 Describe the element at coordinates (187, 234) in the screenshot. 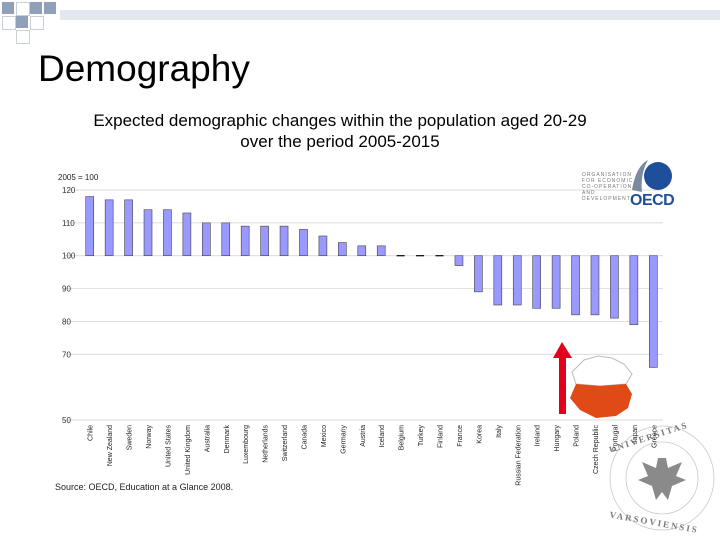

I see `bar-united-kingdom` at that location.